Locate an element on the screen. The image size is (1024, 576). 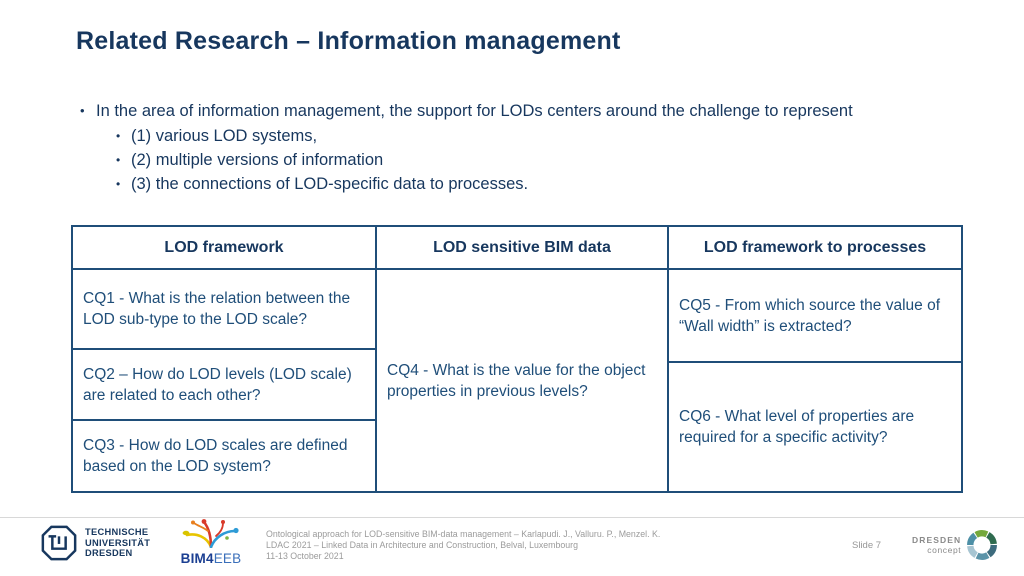
dresden-concept-line2: concept is located at coordinates (944, 550).